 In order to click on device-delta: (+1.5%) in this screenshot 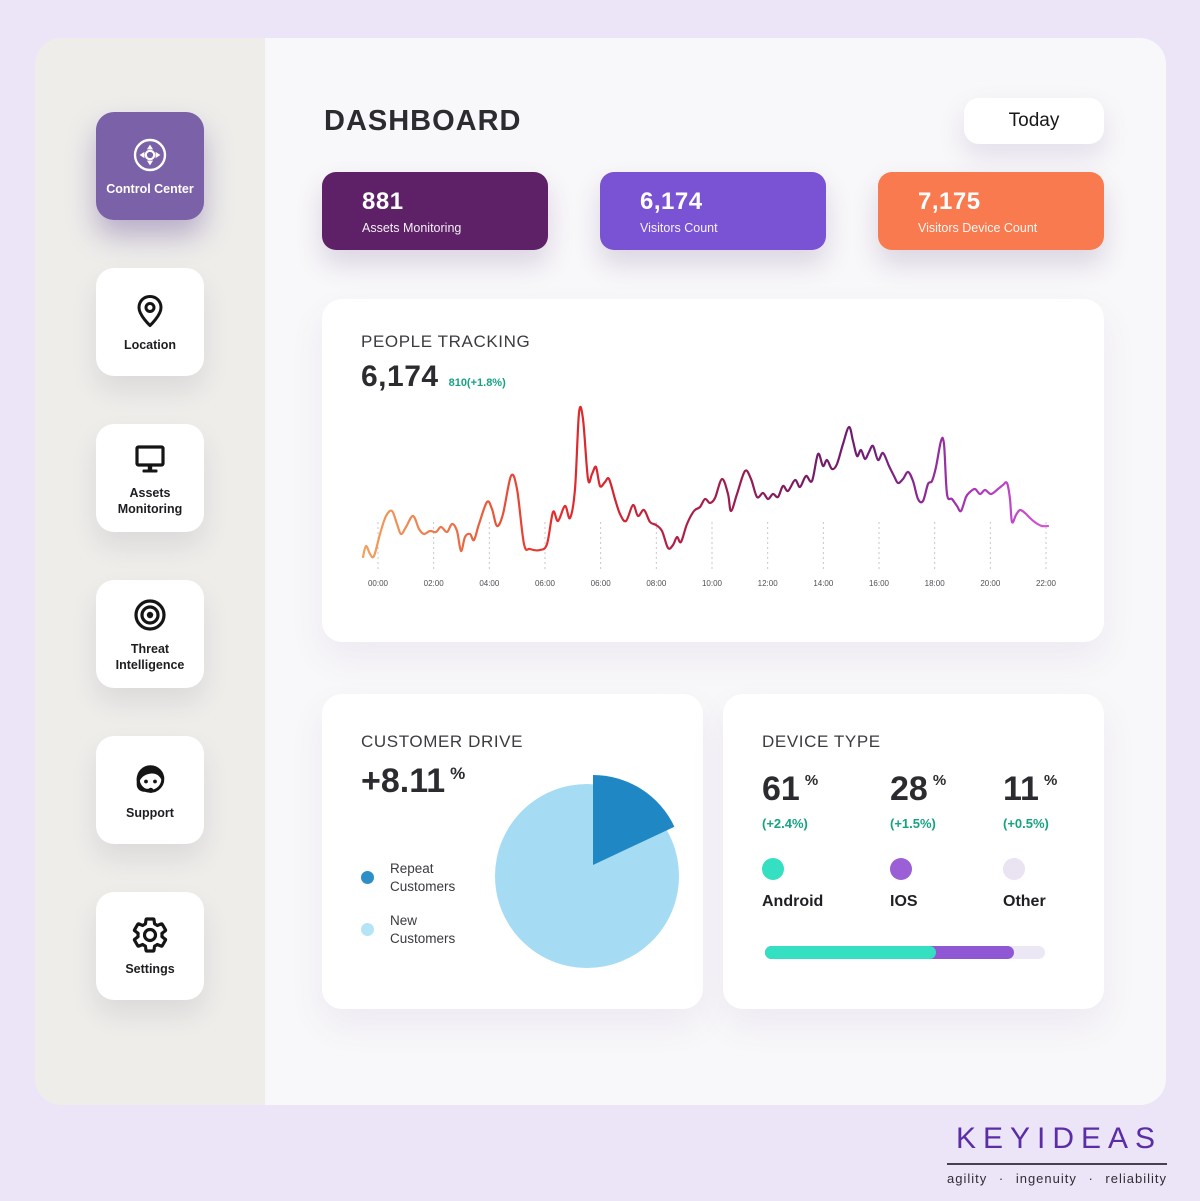, I will do `click(913, 823)`.